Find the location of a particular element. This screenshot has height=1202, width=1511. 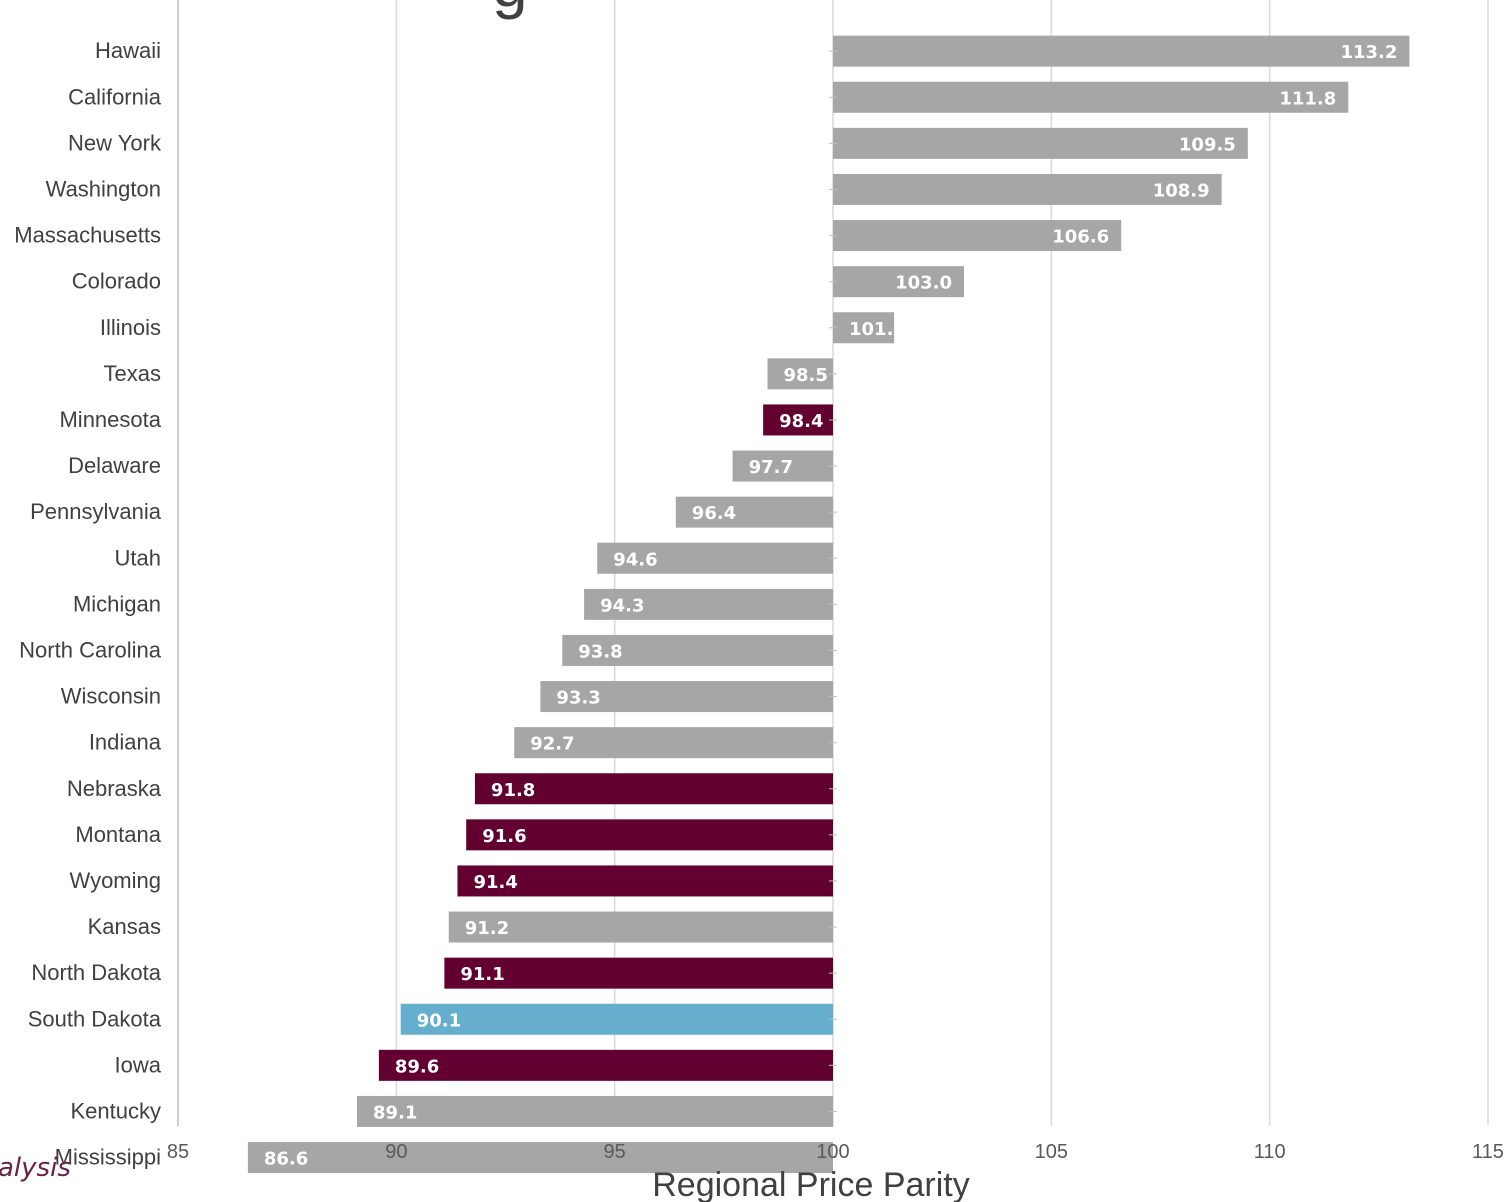

data-label: 97.7 is located at coordinates (771, 467).